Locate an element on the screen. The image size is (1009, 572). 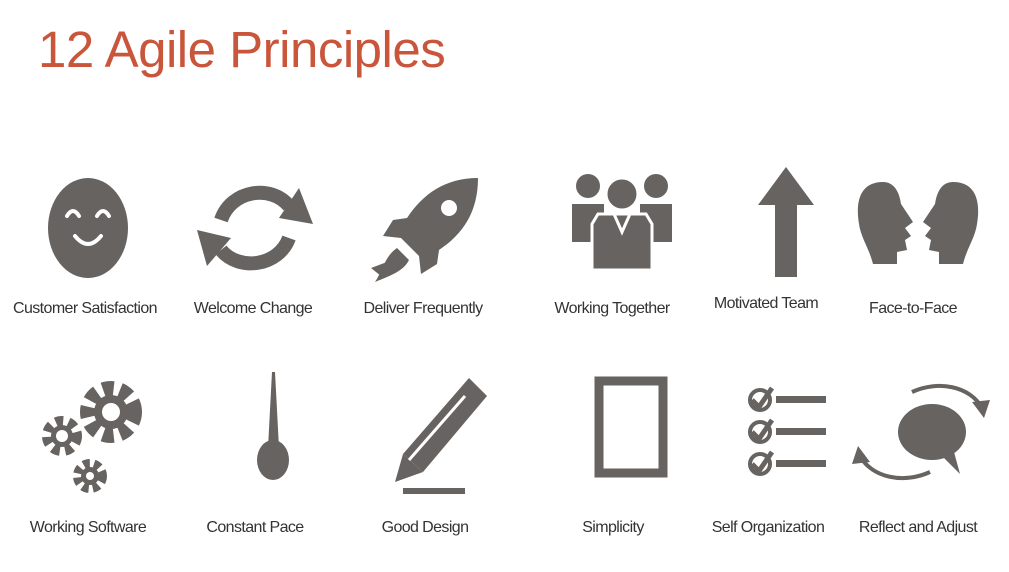
principle-label: Working Software is located at coordinates (88, 527).